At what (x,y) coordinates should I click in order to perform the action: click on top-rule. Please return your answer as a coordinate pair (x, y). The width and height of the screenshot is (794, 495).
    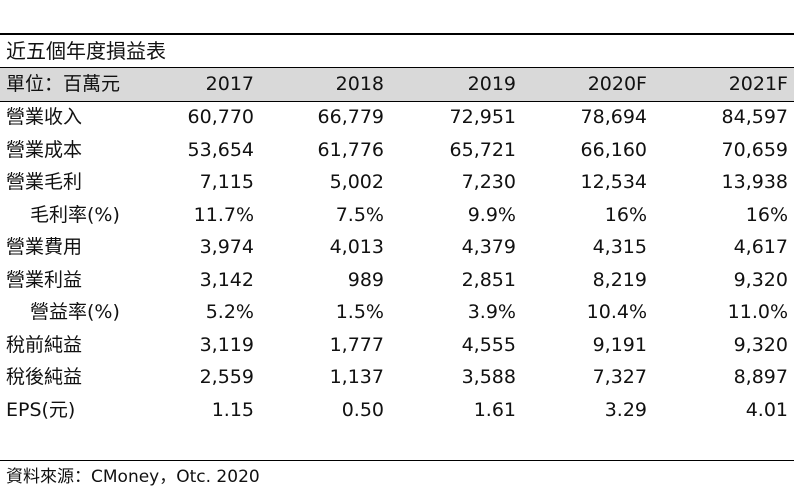
    Looking at the image, I should click on (397, 34).